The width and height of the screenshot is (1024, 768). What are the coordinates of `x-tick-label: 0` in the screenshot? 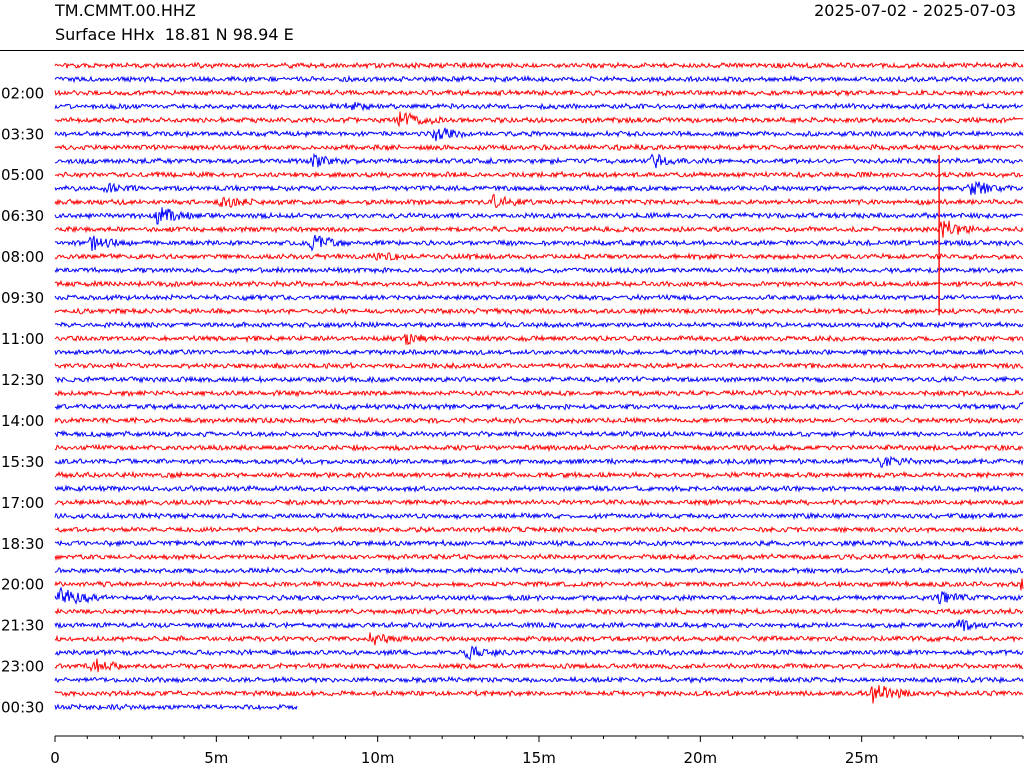 It's located at (55, 758).